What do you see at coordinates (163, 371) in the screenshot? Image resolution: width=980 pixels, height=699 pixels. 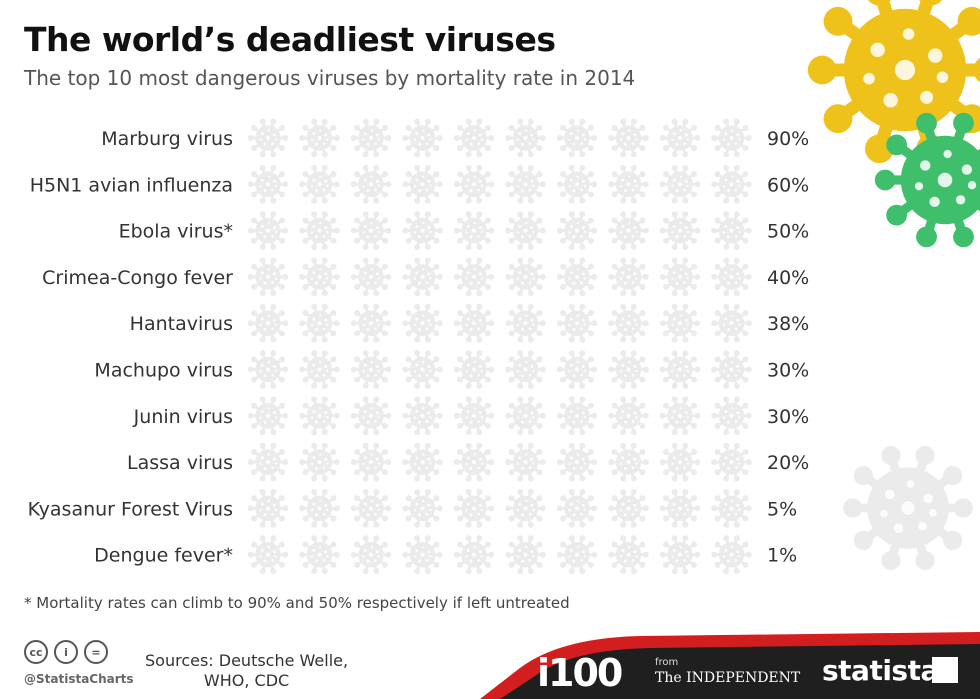 I see `category-label: Machupo virus` at bounding box center [163, 371].